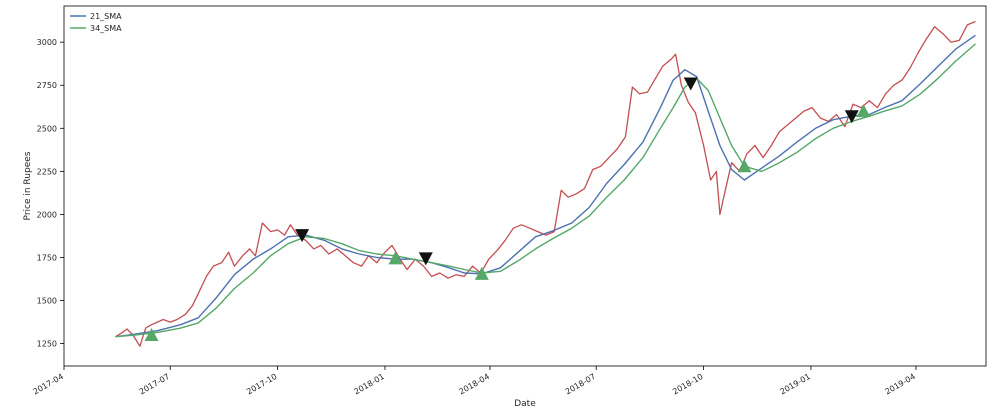 This screenshot has width=1000, height=410. Describe the element at coordinates (47, 85) in the screenshot. I see `y-tick-label: 2750` at that location.